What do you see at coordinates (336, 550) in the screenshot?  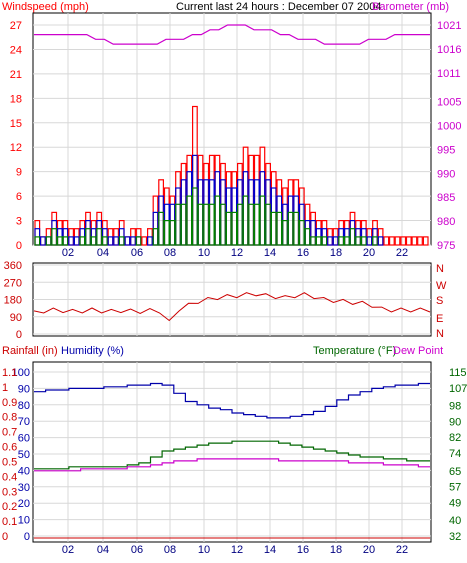 I see `x-tick-label-bottom: 18` at bounding box center [336, 550].